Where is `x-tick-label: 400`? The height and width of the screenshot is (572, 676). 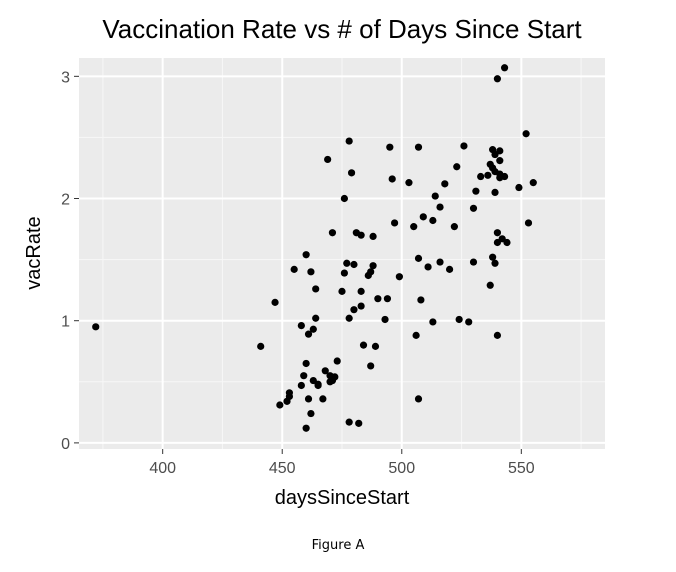
x-tick-label: 400 is located at coordinates (162, 468).